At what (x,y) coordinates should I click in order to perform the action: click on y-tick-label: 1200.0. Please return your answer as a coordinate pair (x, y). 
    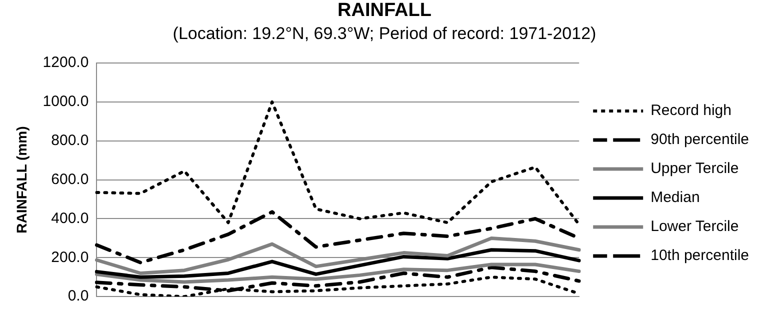
    Looking at the image, I should click on (65, 63).